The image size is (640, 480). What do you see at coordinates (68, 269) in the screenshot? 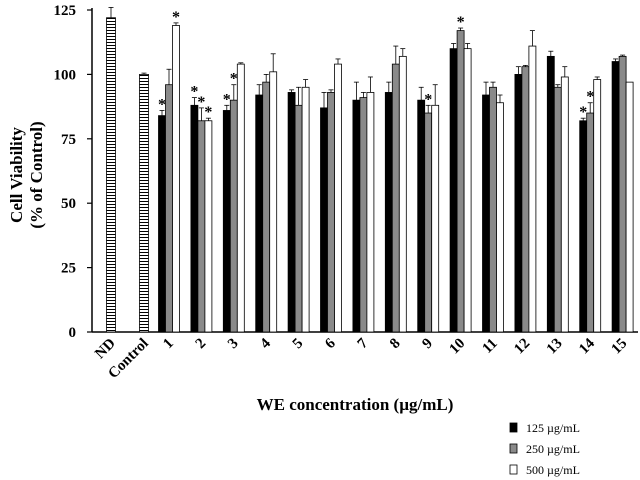
I see `y-tick-label: 25` at bounding box center [68, 269].